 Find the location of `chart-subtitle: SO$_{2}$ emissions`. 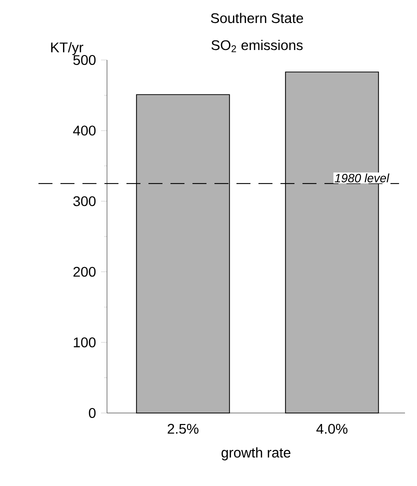

chart-subtitle: SO$_{2}$ emissions is located at coordinates (257, 46).